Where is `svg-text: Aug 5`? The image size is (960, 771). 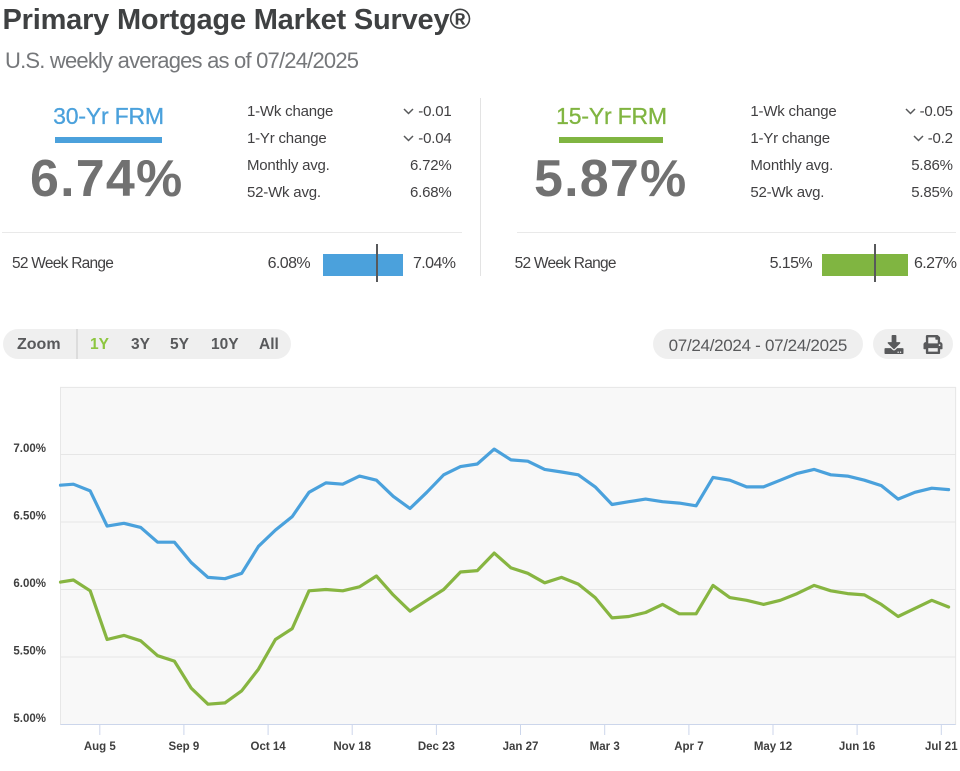
svg-text: Aug 5 is located at coordinates (100, 747).